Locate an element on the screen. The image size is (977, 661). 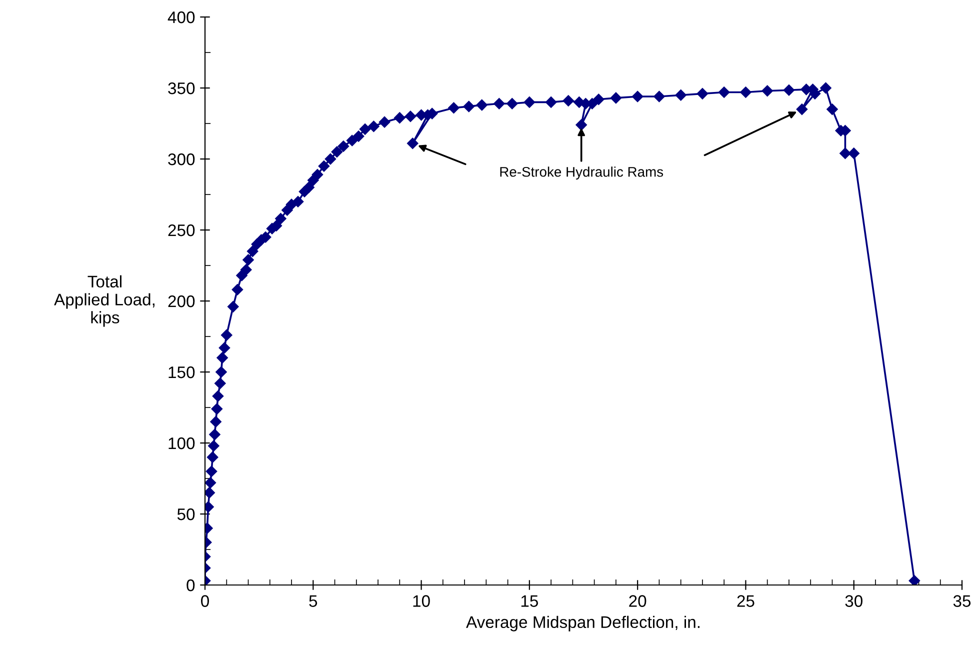
x-axis-title: Average Midspan Deflection, in. is located at coordinates (583, 624).